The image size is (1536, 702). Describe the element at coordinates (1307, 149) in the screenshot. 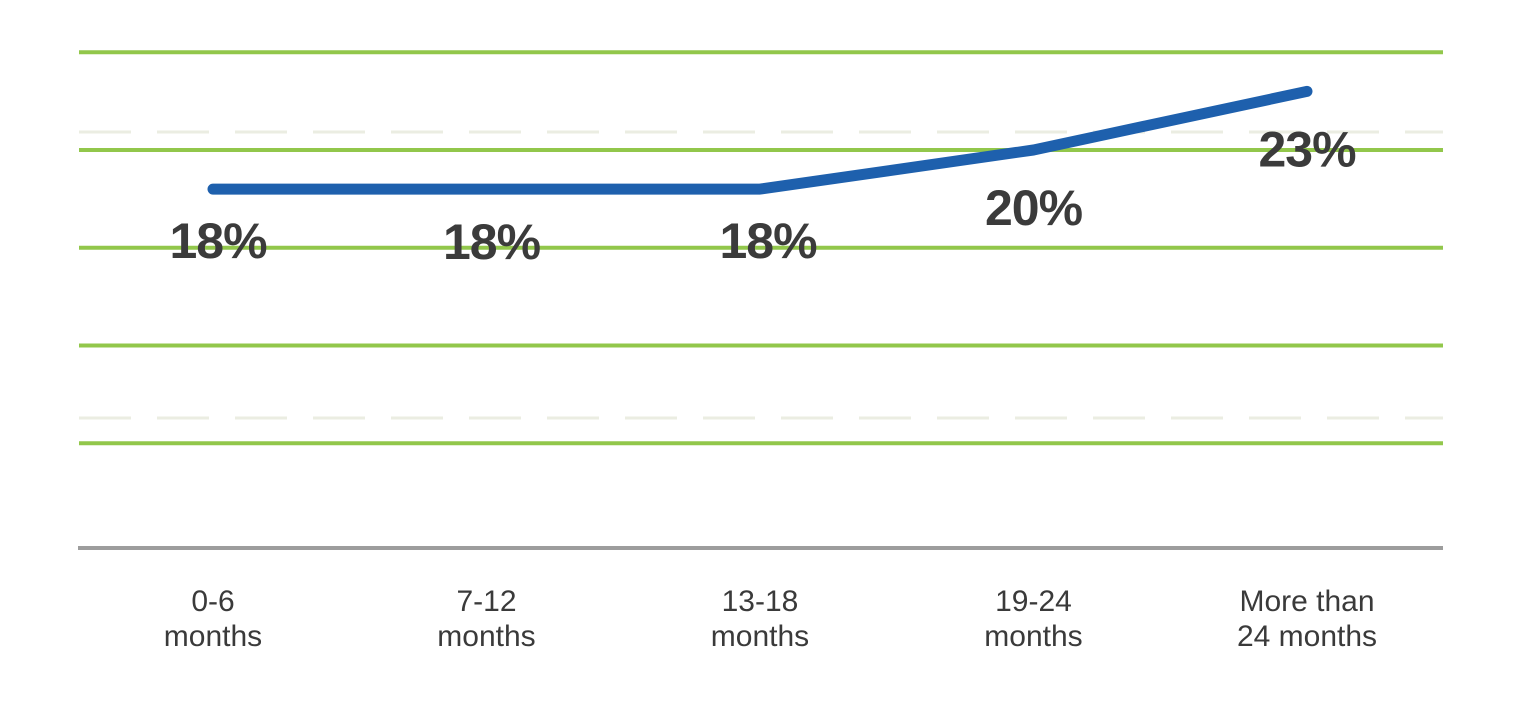

I see `data-label: 23%` at that location.